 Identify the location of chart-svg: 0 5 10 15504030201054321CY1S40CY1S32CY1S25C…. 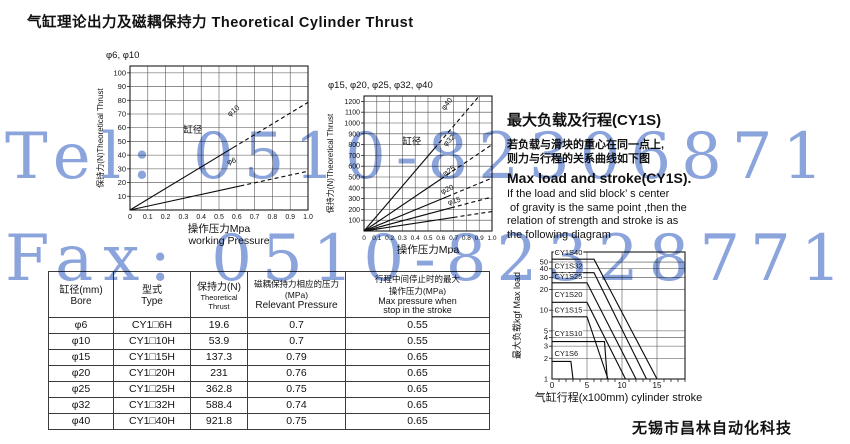
(606, 325).